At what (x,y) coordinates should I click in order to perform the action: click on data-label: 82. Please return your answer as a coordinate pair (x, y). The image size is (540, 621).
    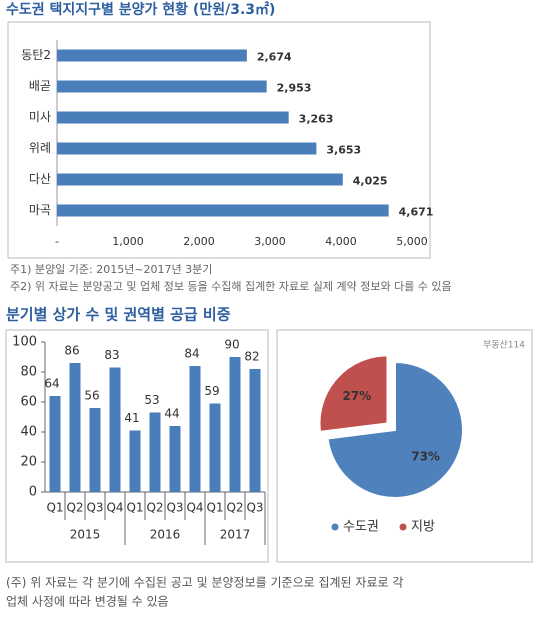
    Looking at the image, I should click on (251, 357).